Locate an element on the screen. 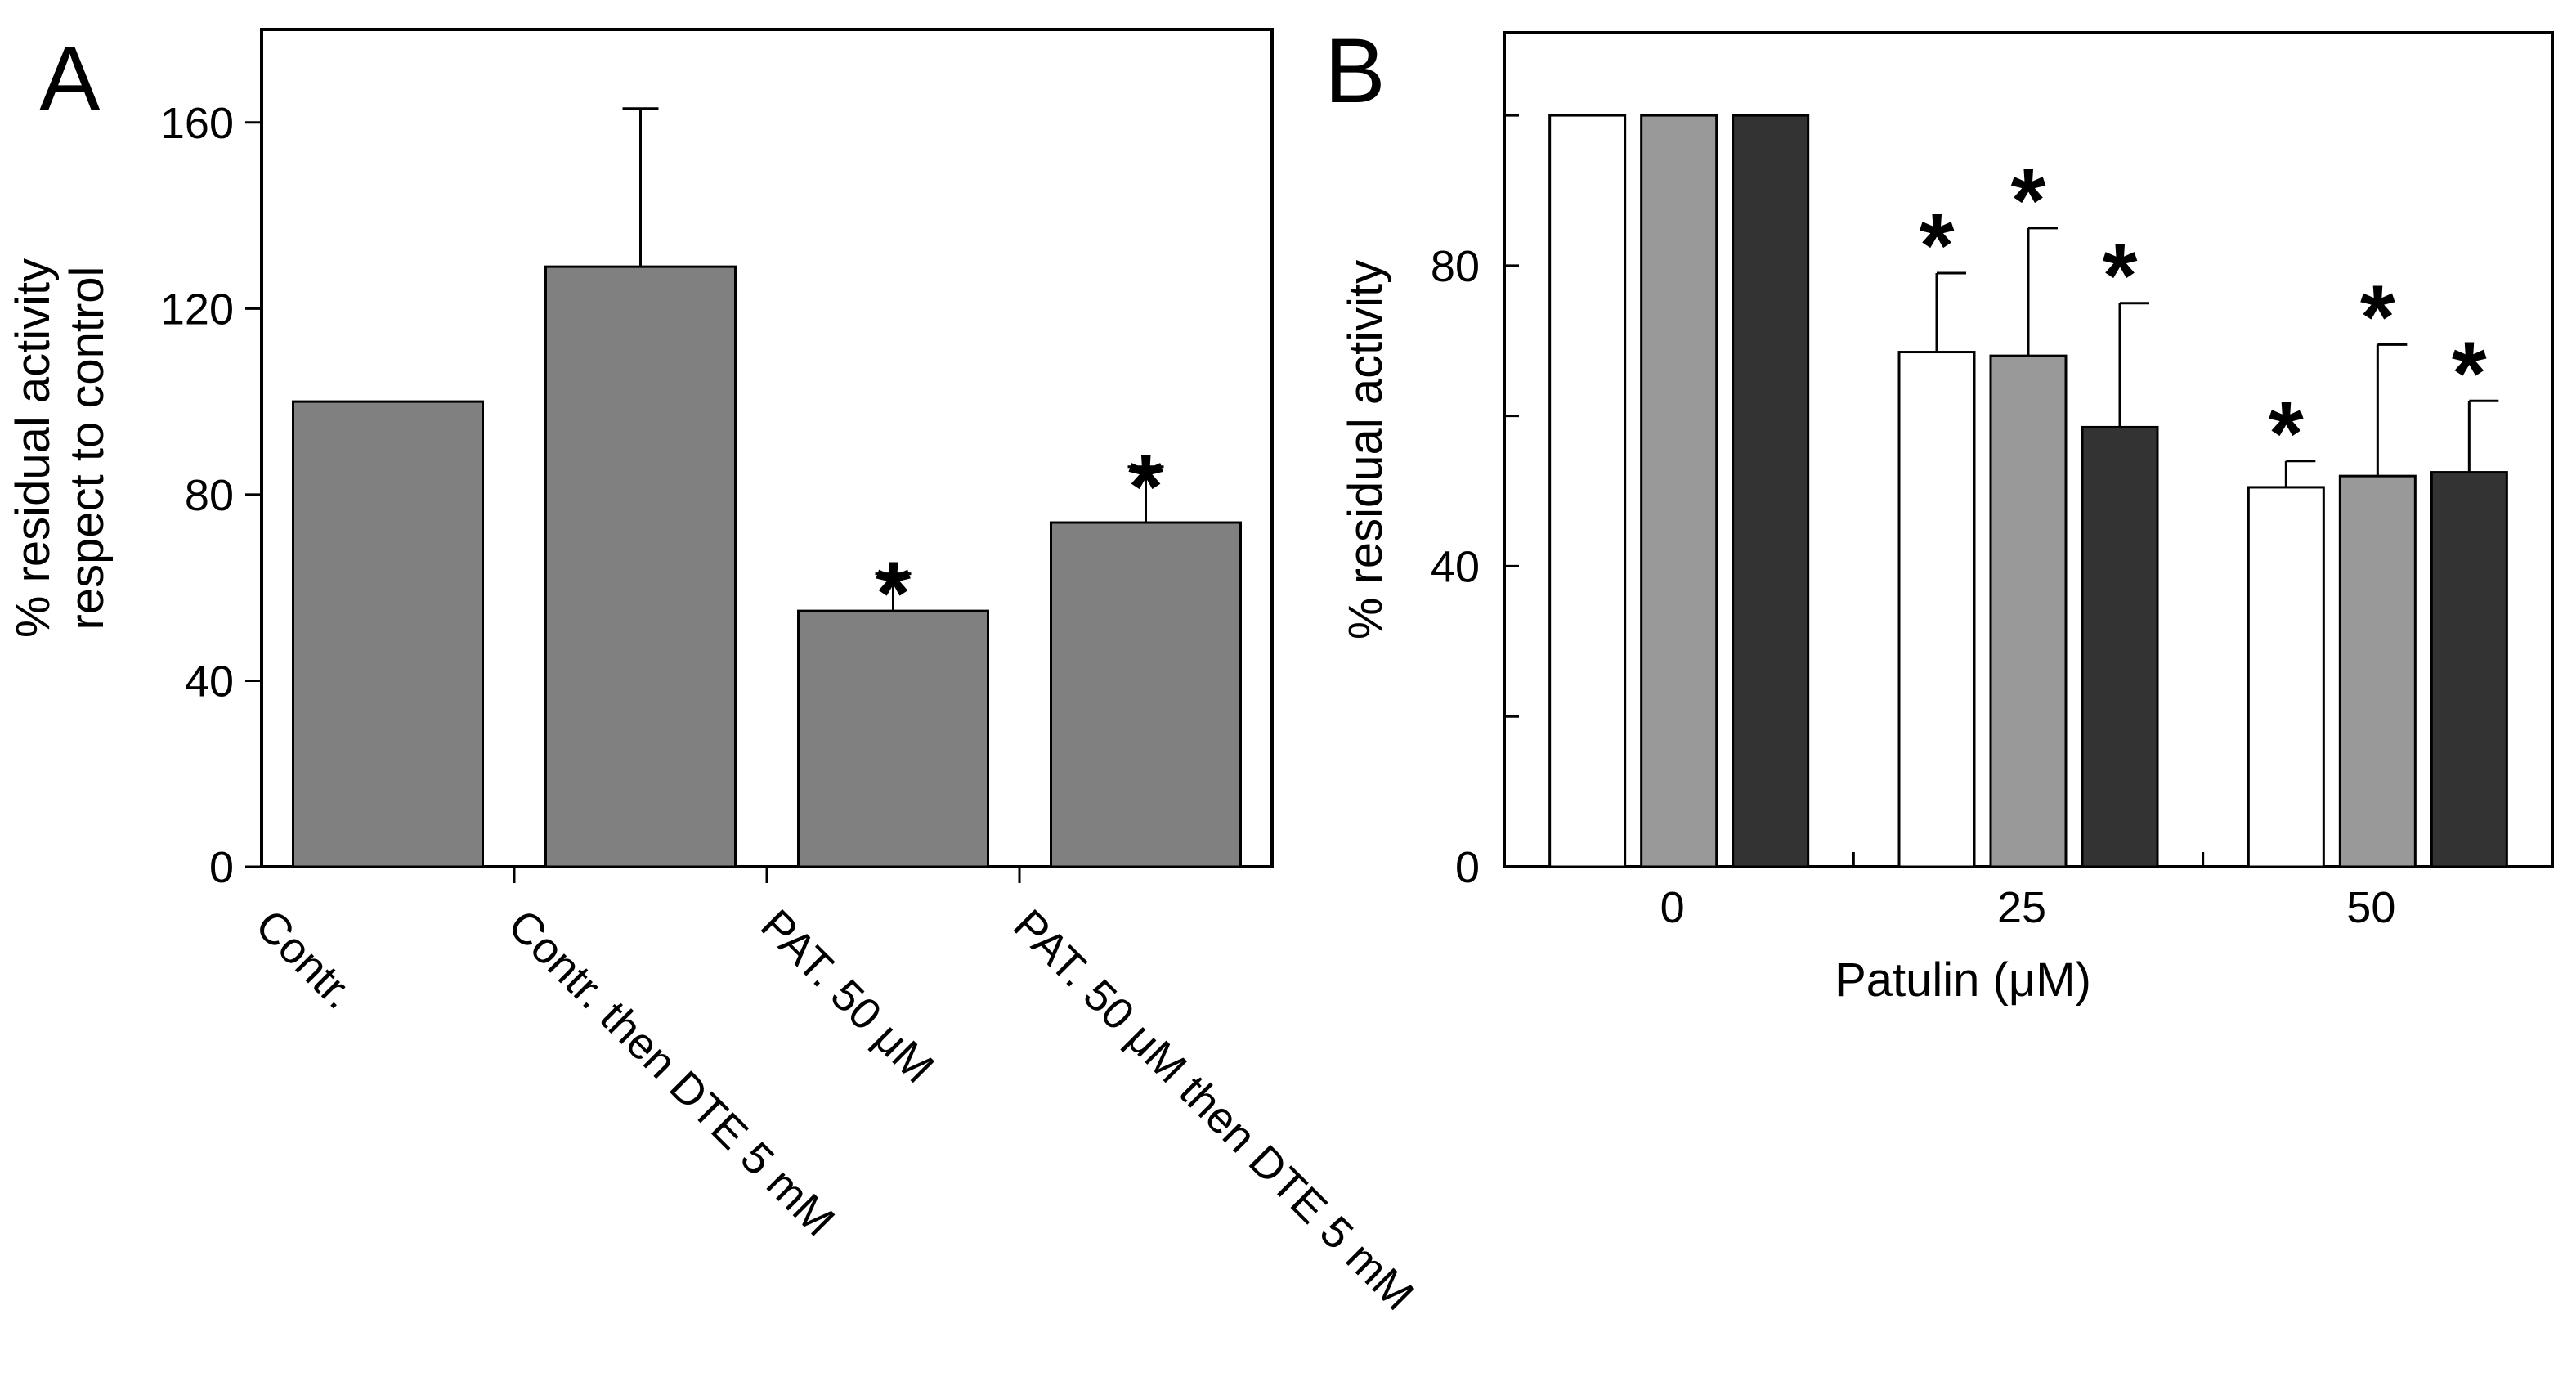 The image size is (2576, 1386). panel-a-ytick-label: 80 is located at coordinates (210, 495).